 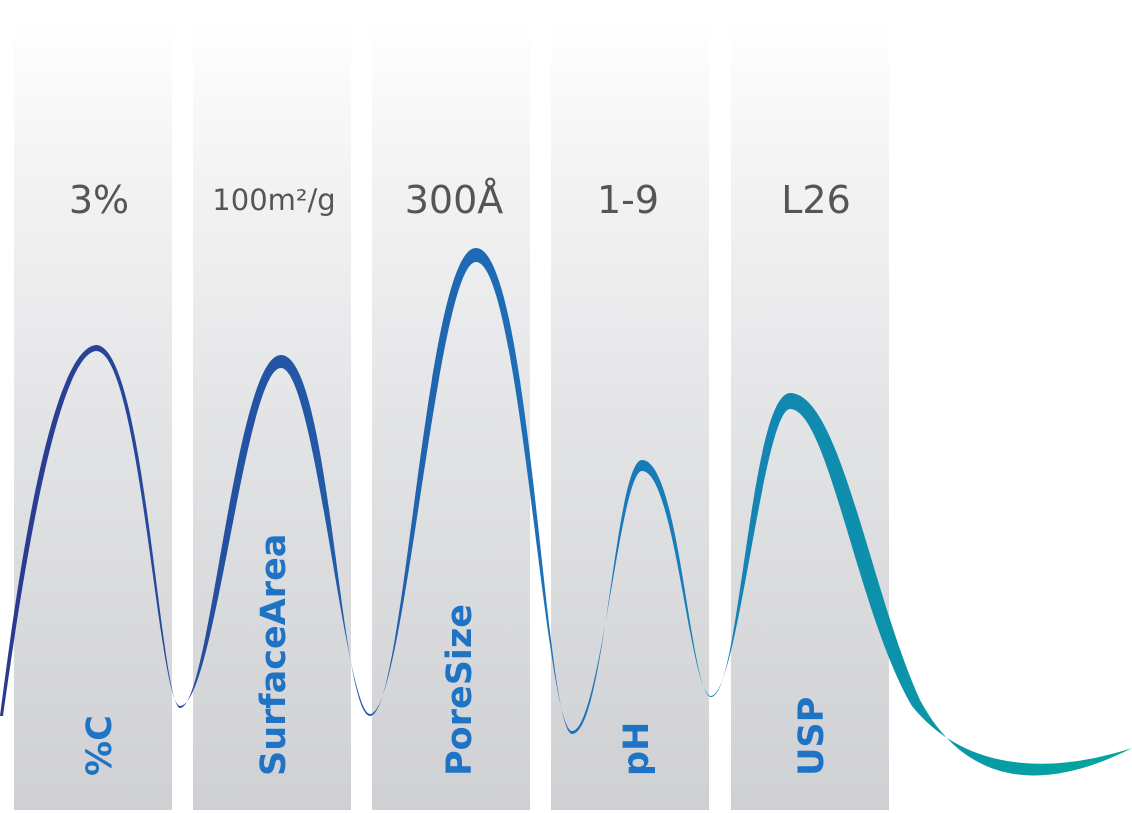 I want to click on parameter-ph: pH, so click(x=637, y=748).